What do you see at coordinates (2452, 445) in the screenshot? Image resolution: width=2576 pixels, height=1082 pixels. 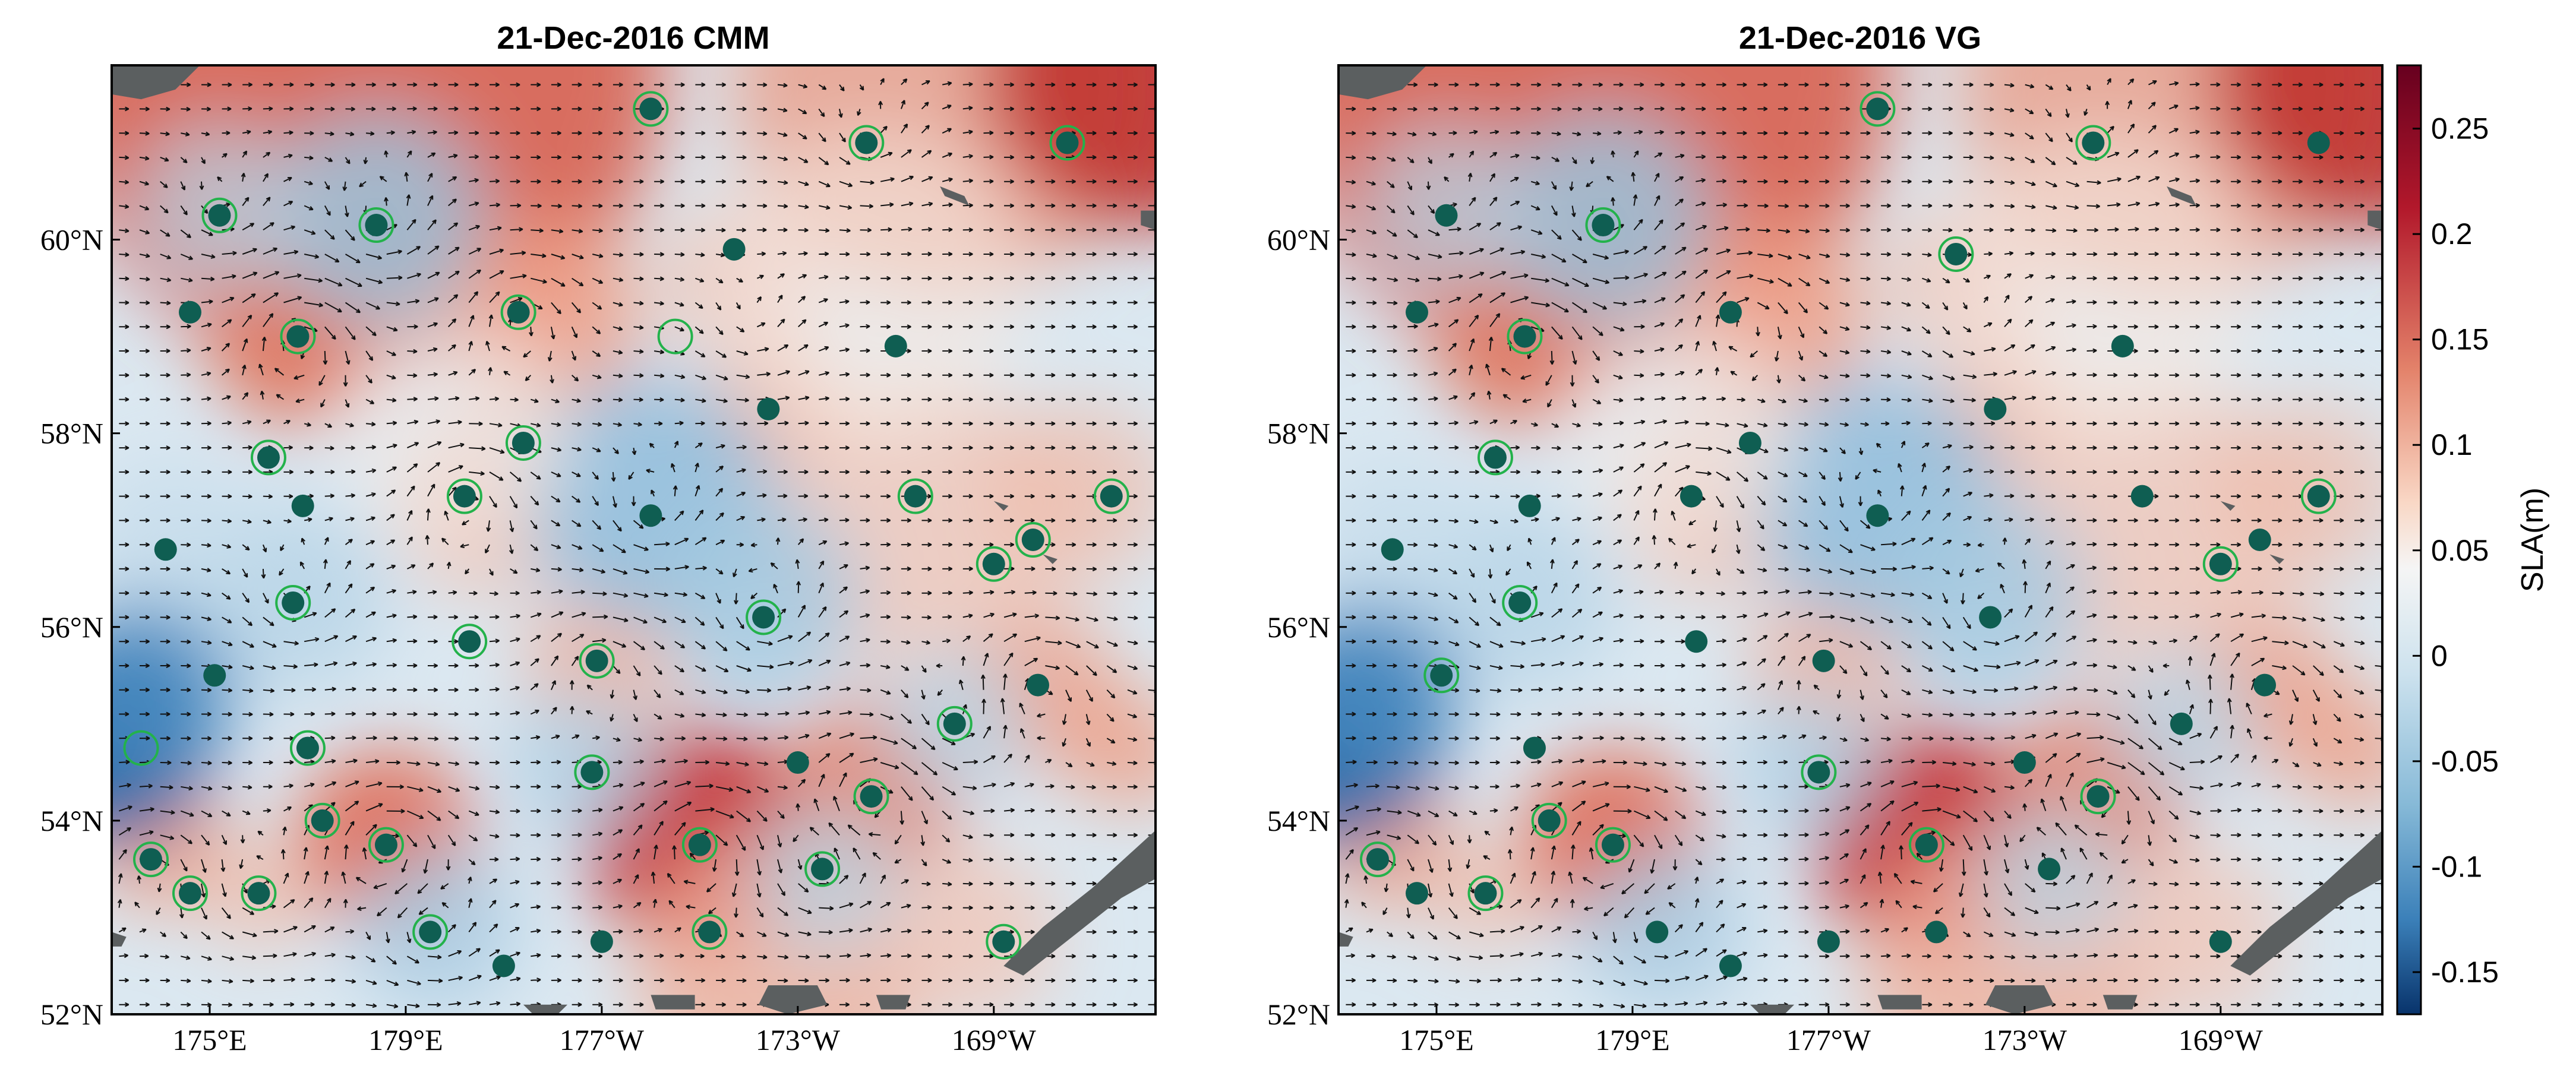 I see `colorbar-tick-label: 0.1` at bounding box center [2452, 445].